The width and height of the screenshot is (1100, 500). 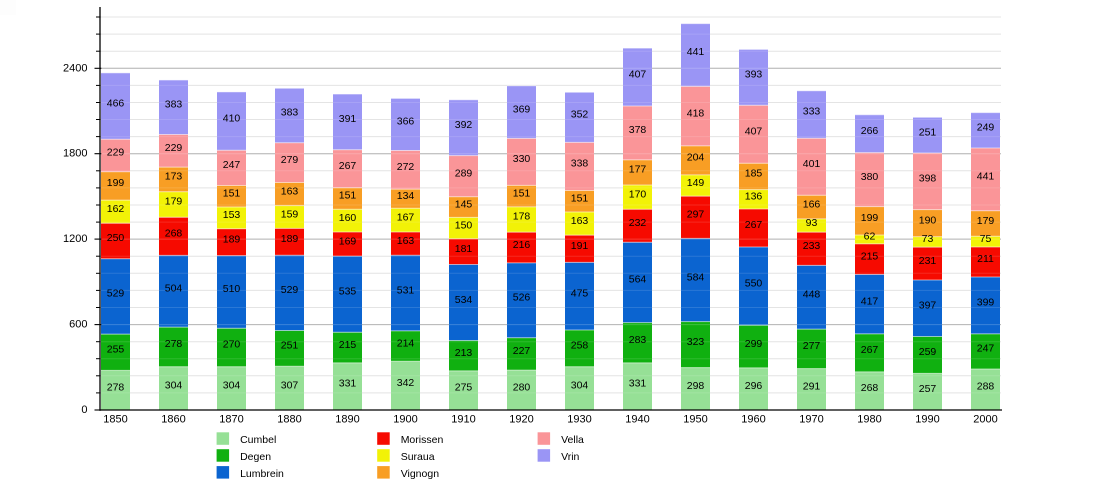 What do you see at coordinates (928, 220) in the screenshot?
I see `svg-text: 190` at bounding box center [928, 220].